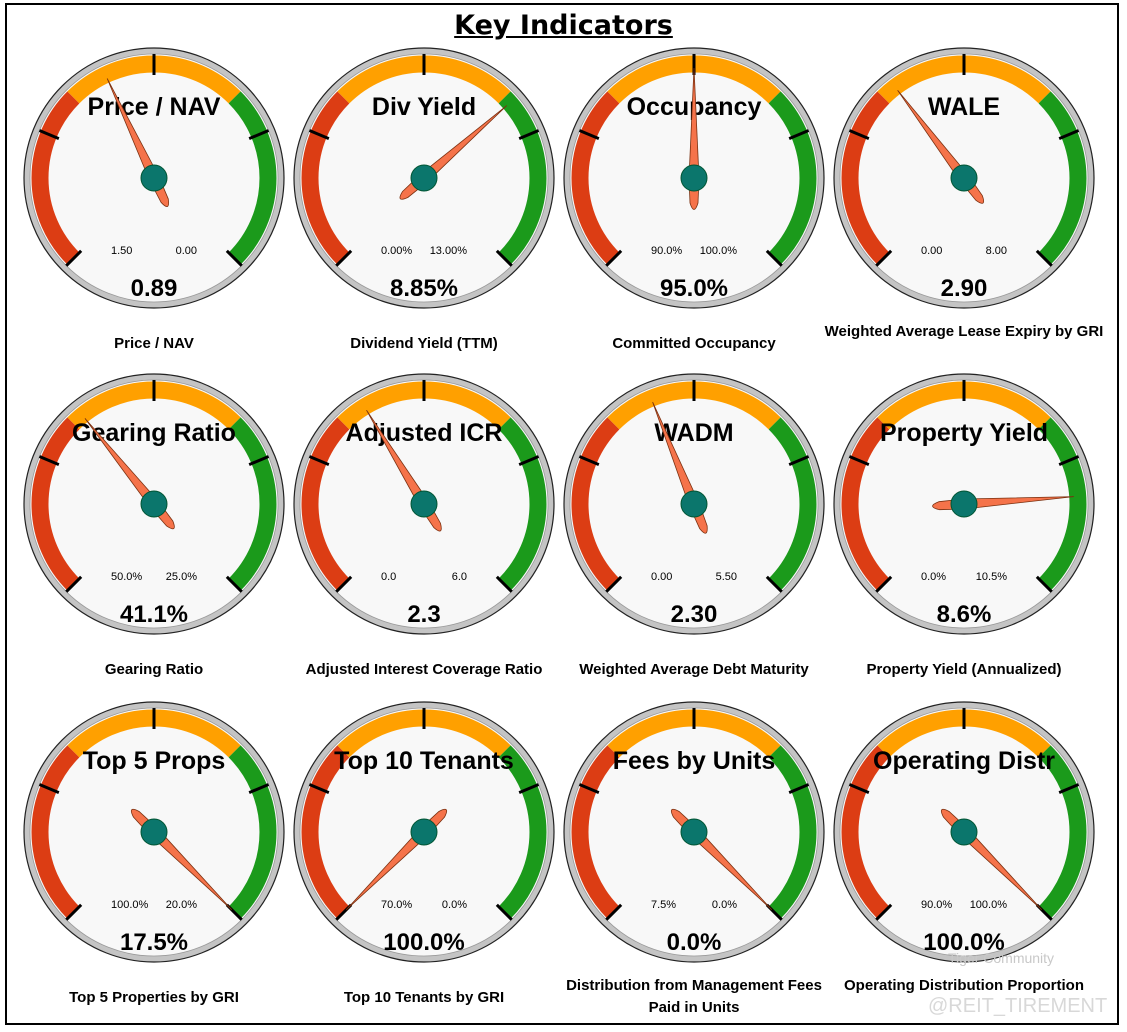  I want to click on gauge-value: 95.0%, so click(694, 288).